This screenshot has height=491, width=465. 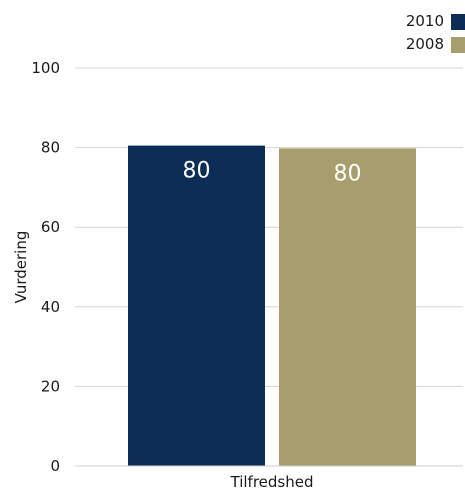 I want to click on y-tick-label: 20, so click(x=50, y=386).